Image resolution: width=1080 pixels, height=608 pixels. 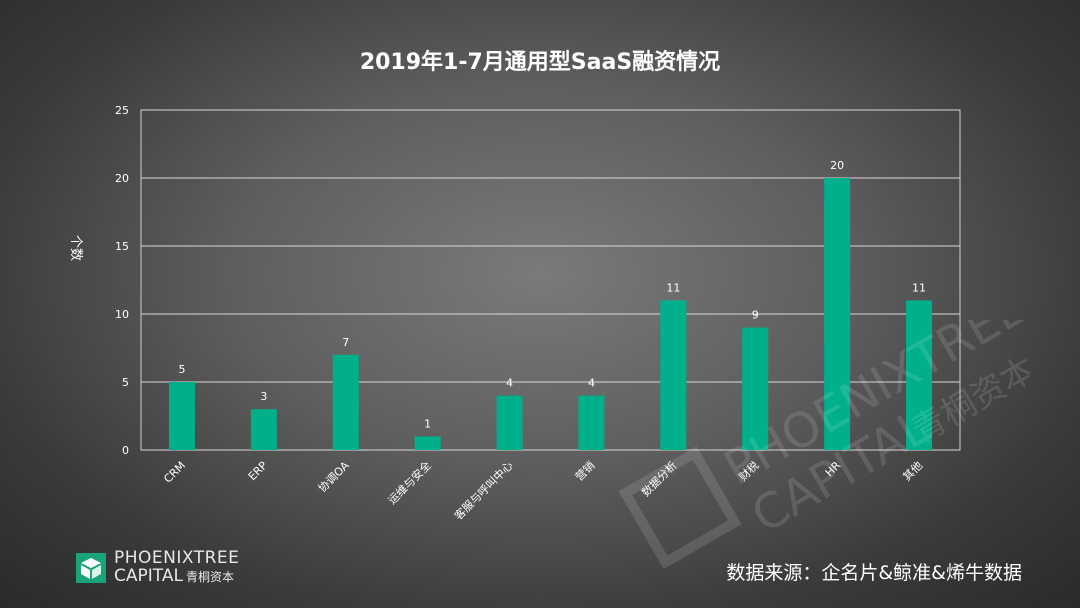 What do you see at coordinates (483, 490) in the screenshot?
I see `x-tick-label: 客服与呼叫中心` at bounding box center [483, 490].